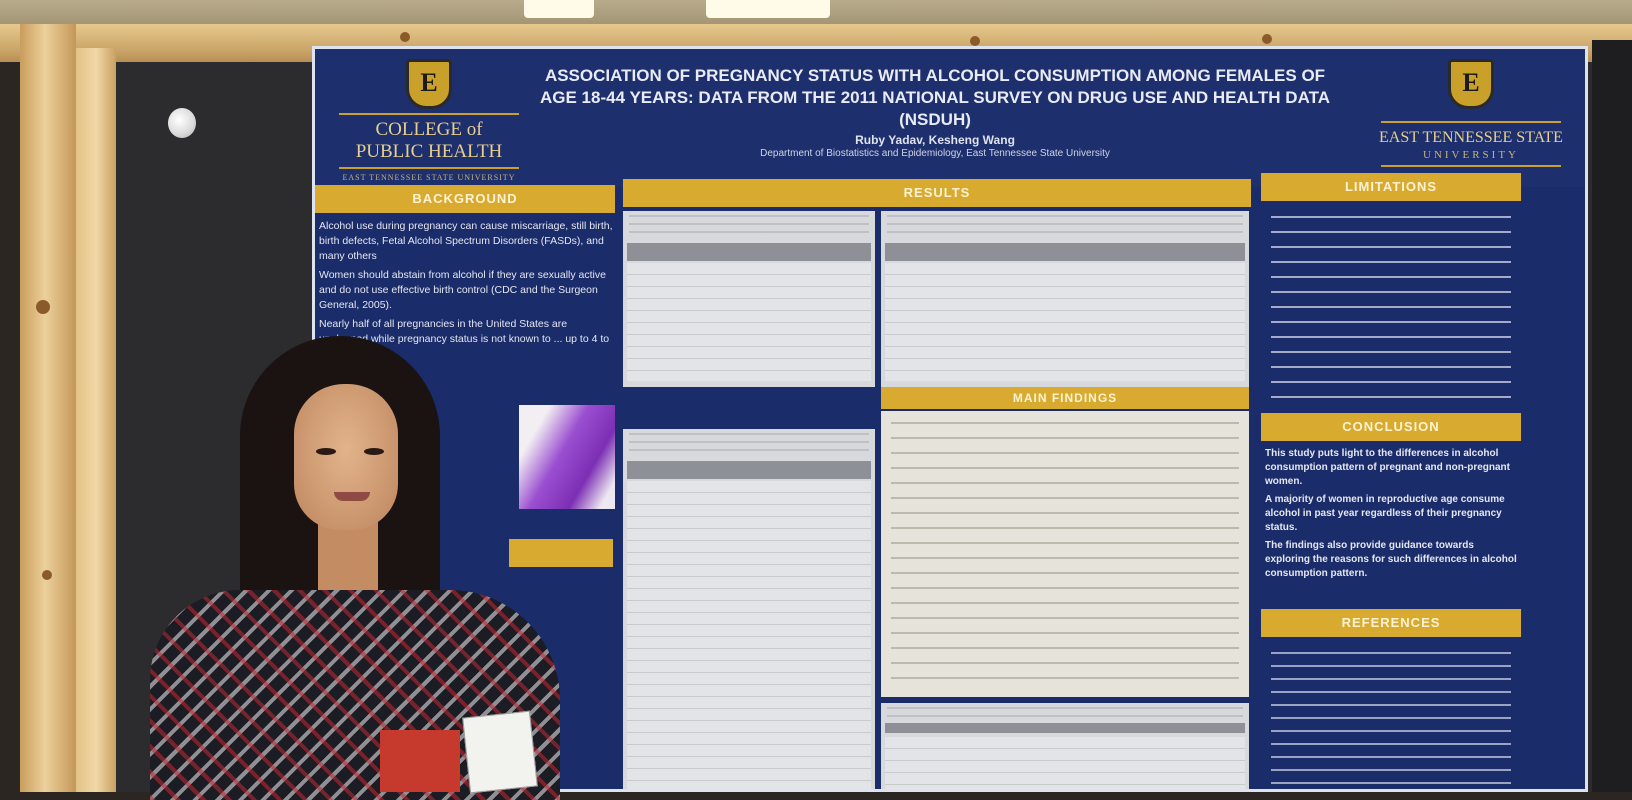  I want to click on section-heading-background: BACKGROUND, so click(465, 199).